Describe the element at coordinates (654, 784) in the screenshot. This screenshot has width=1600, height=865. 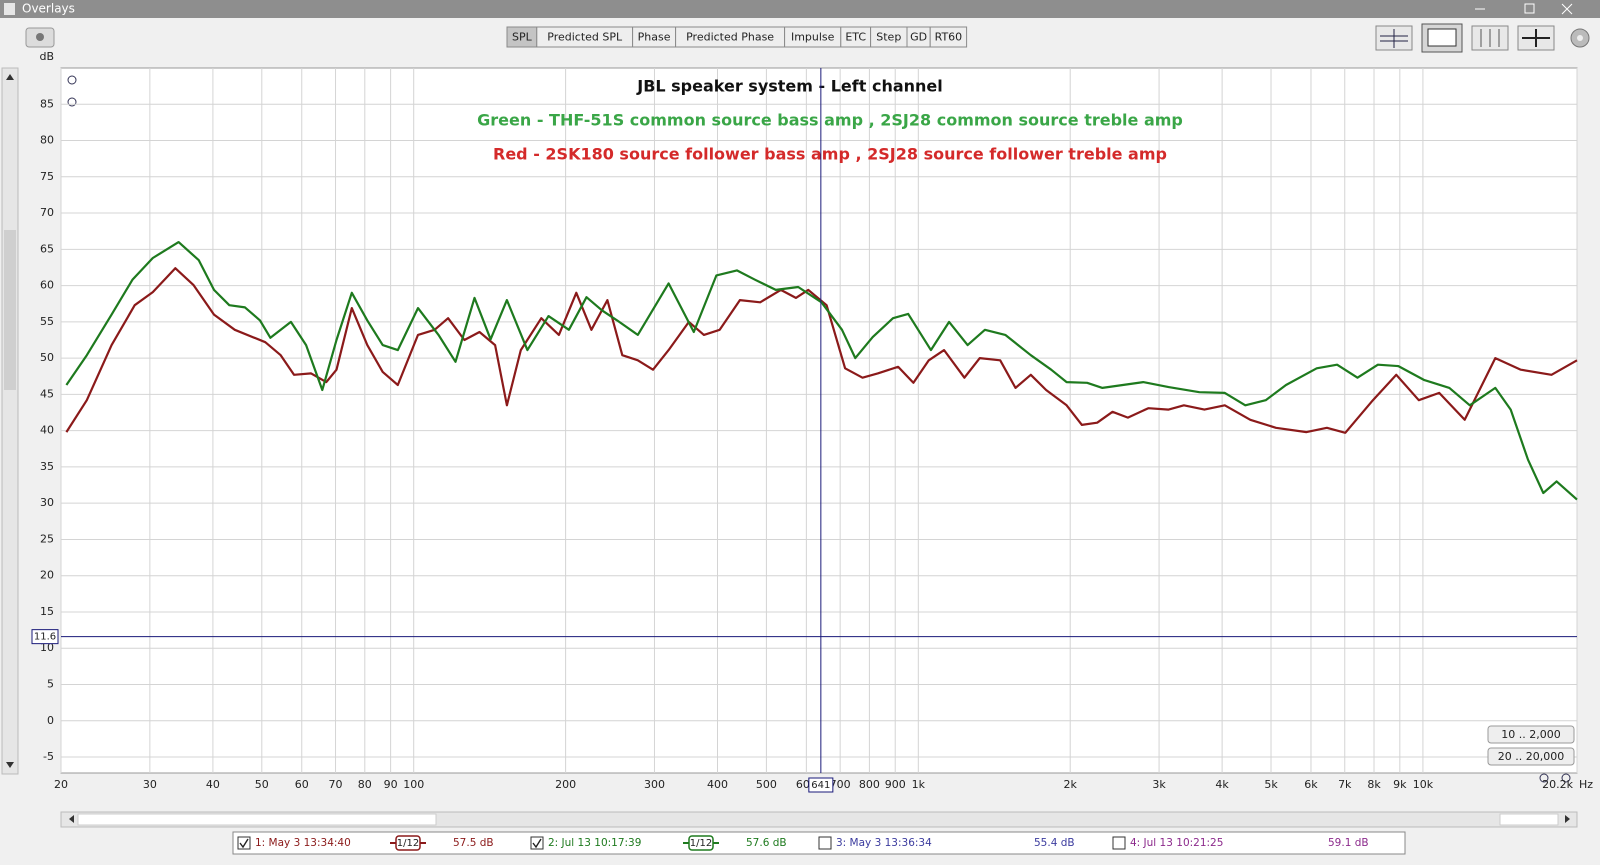
I see `x-tick-label: 300` at that location.